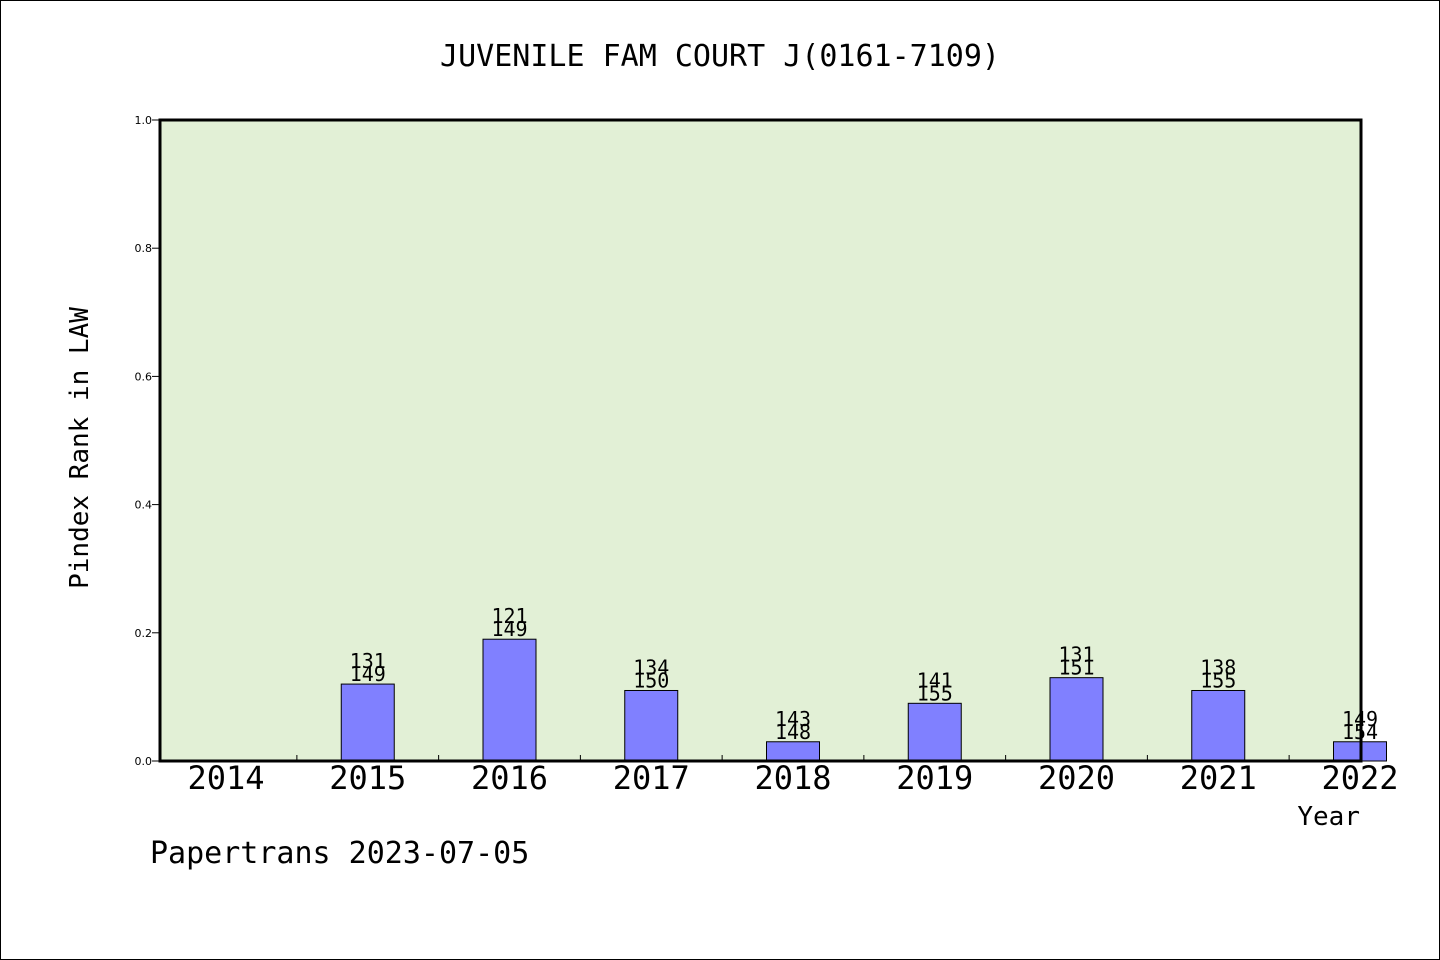 Image resolution: width=1440 pixels, height=960 pixels. Describe the element at coordinates (80, 448) in the screenshot. I see `y-axis-label: Pindex Rank in LAW` at that location.